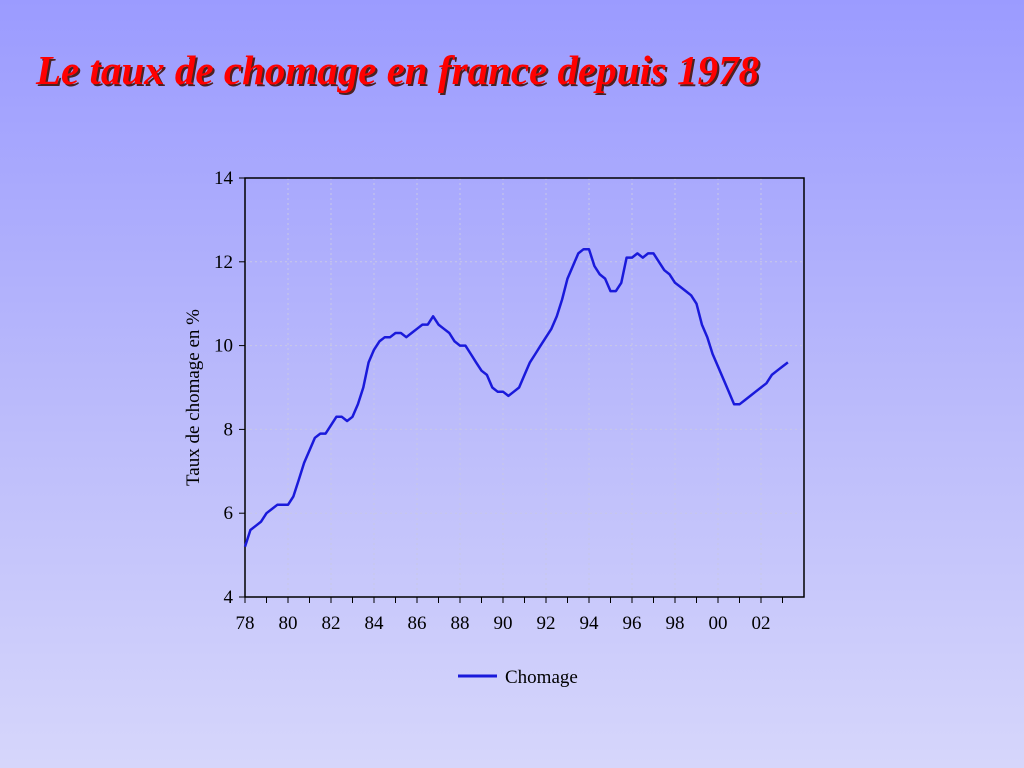 This screenshot has height=768, width=1024. I want to click on x-tick-label: 78, so click(245, 623).